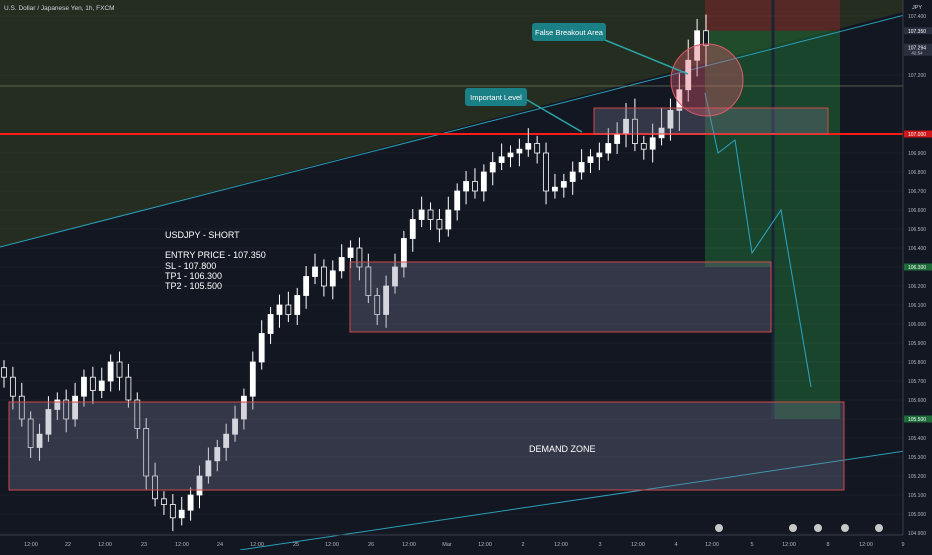  What do you see at coordinates (917, 363) in the screenshot?
I see `price-tick-label: 105.800` at bounding box center [917, 363].